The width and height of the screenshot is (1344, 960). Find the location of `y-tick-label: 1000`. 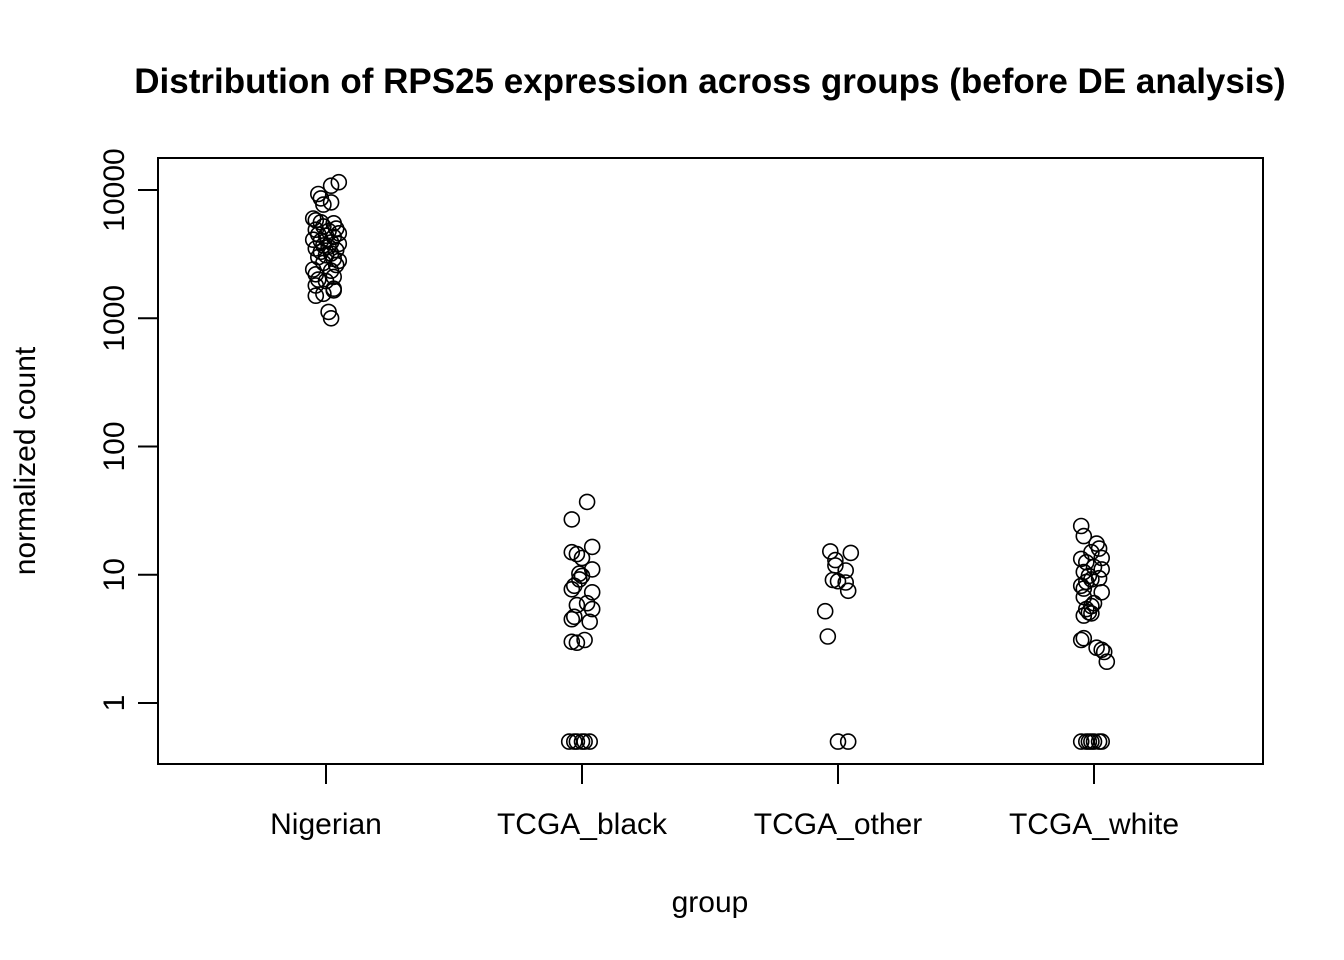

y-tick-label: 1000 is located at coordinates (114, 318).